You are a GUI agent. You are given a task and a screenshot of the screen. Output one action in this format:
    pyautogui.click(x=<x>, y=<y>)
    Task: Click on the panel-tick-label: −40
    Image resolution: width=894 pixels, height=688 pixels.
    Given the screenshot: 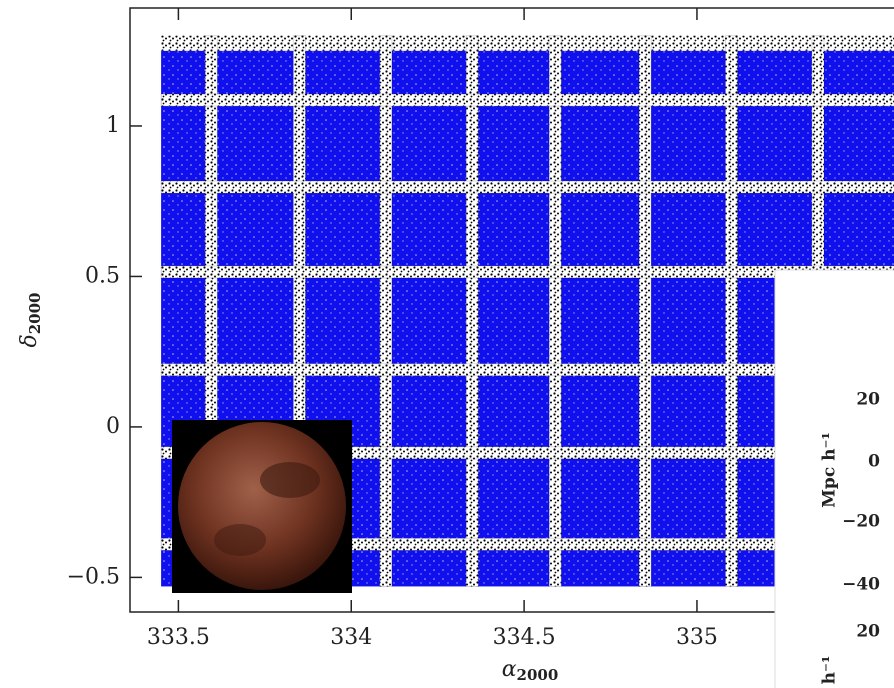 What is the action you would take?
    pyautogui.click(x=861, y=585)
    